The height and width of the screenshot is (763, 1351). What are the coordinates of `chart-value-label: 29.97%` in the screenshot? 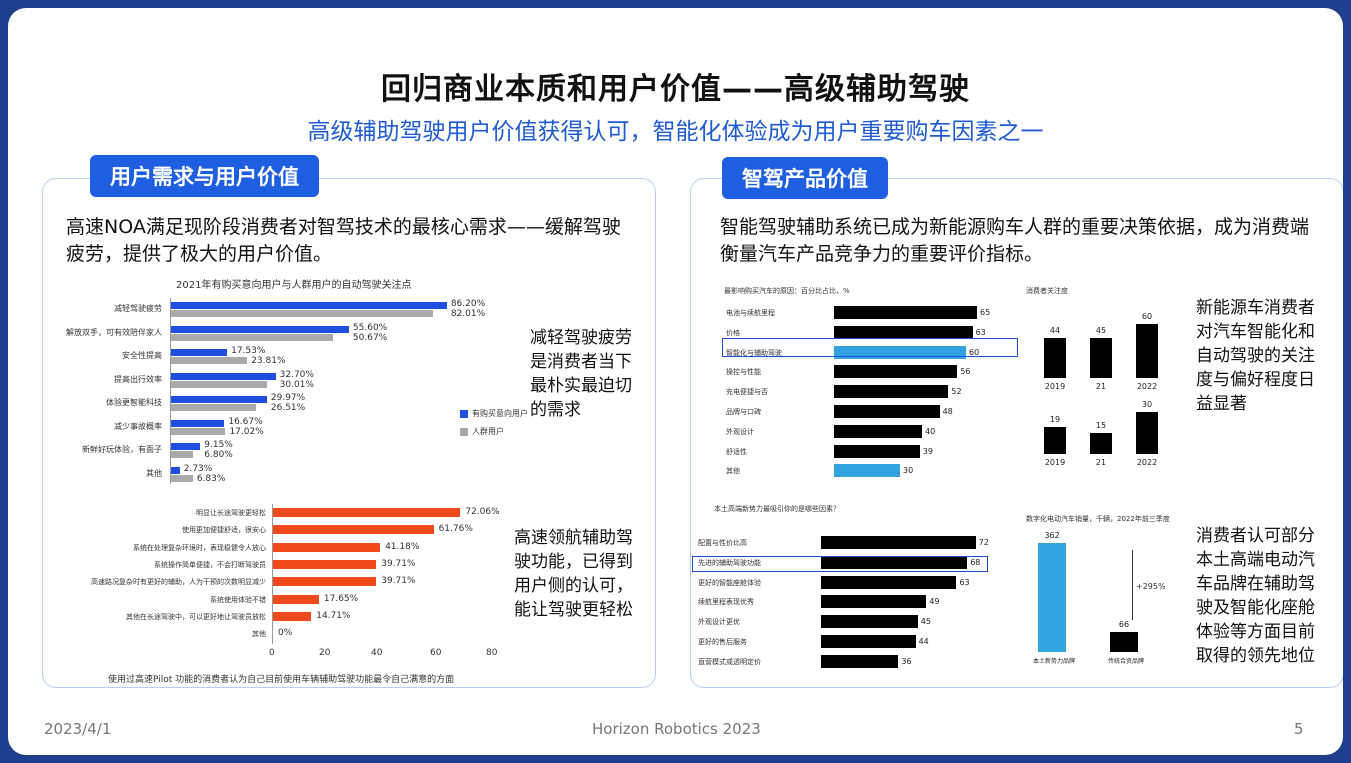 It's located at (288, 398).